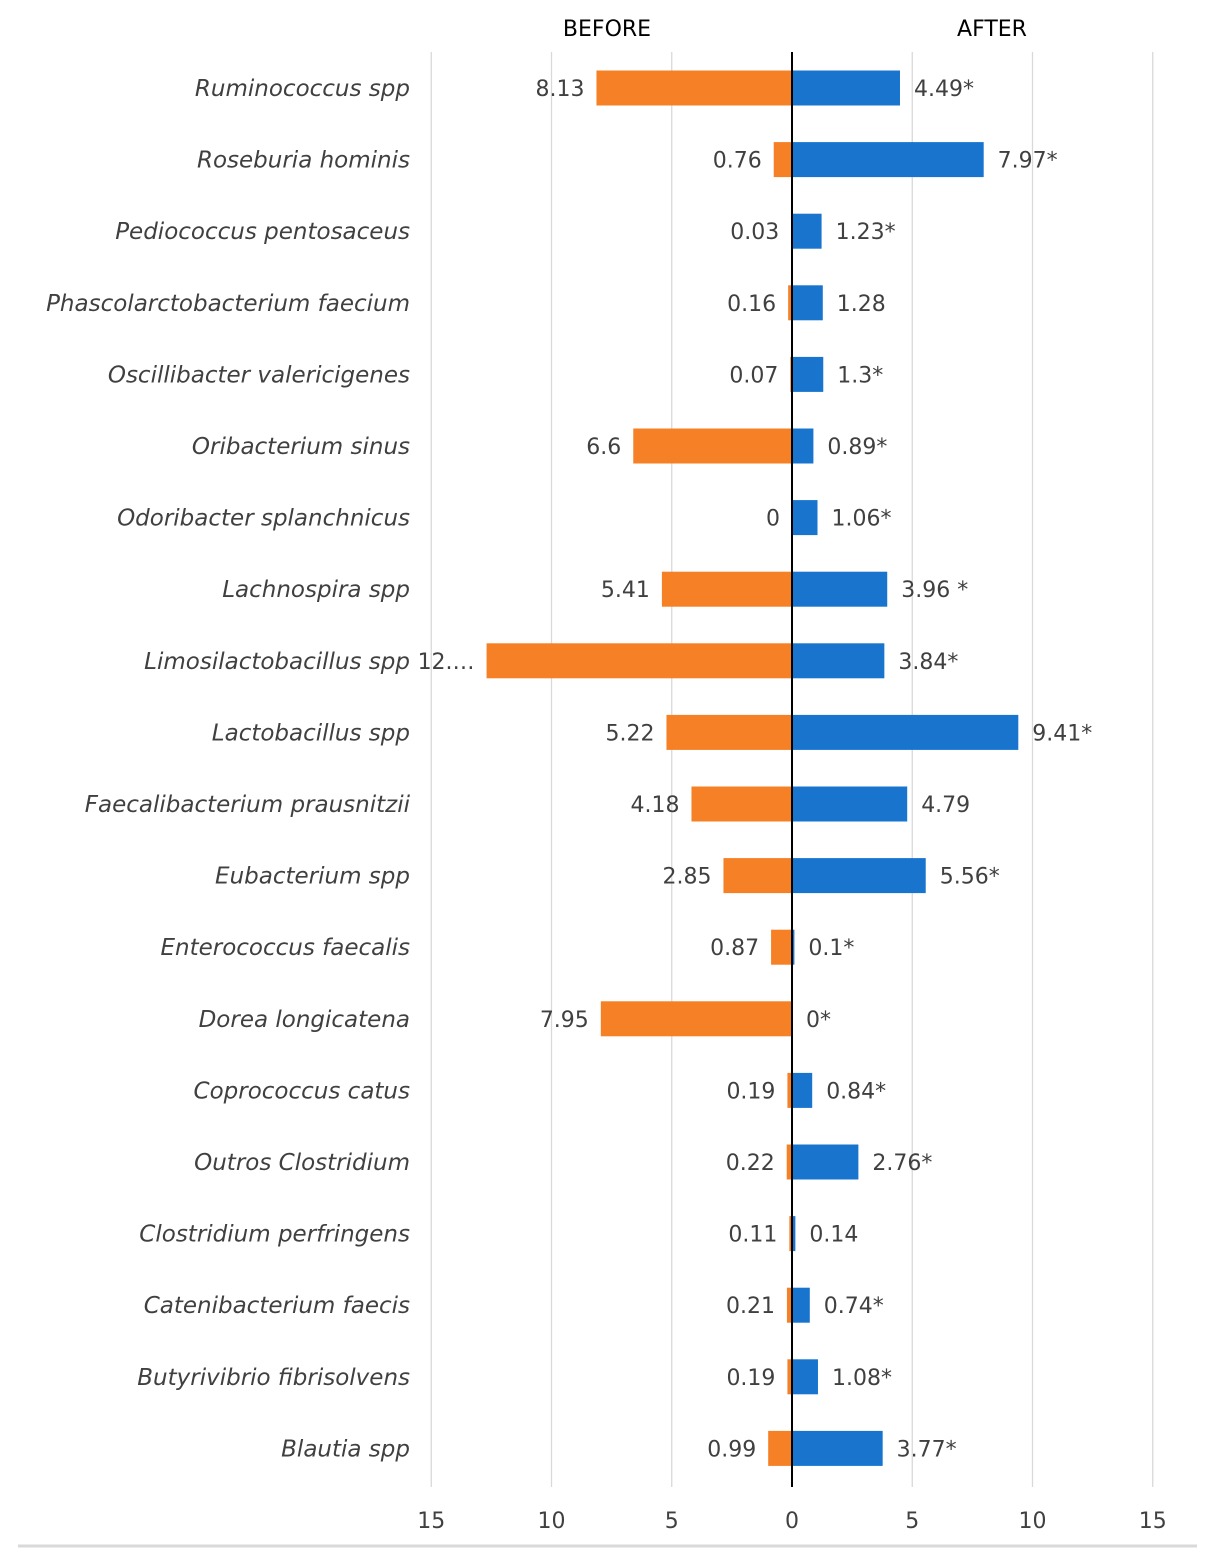 This screenshot has width=1217, height=1566. Describe the element at coordinates (303, 161) in the screenshot. I see `category-label: Roseburia hominis` at that location.